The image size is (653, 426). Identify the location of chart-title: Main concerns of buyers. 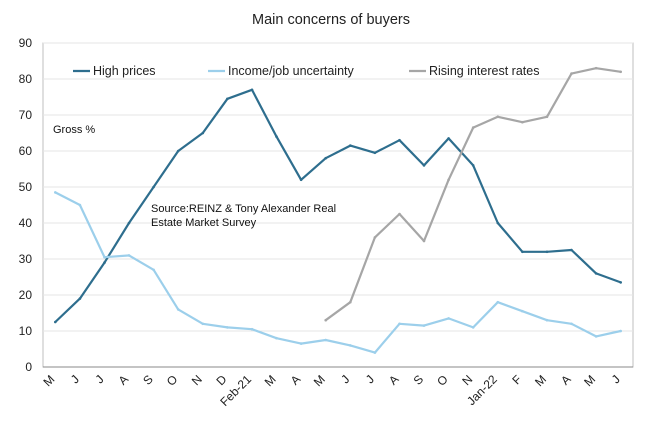
(331, 20).